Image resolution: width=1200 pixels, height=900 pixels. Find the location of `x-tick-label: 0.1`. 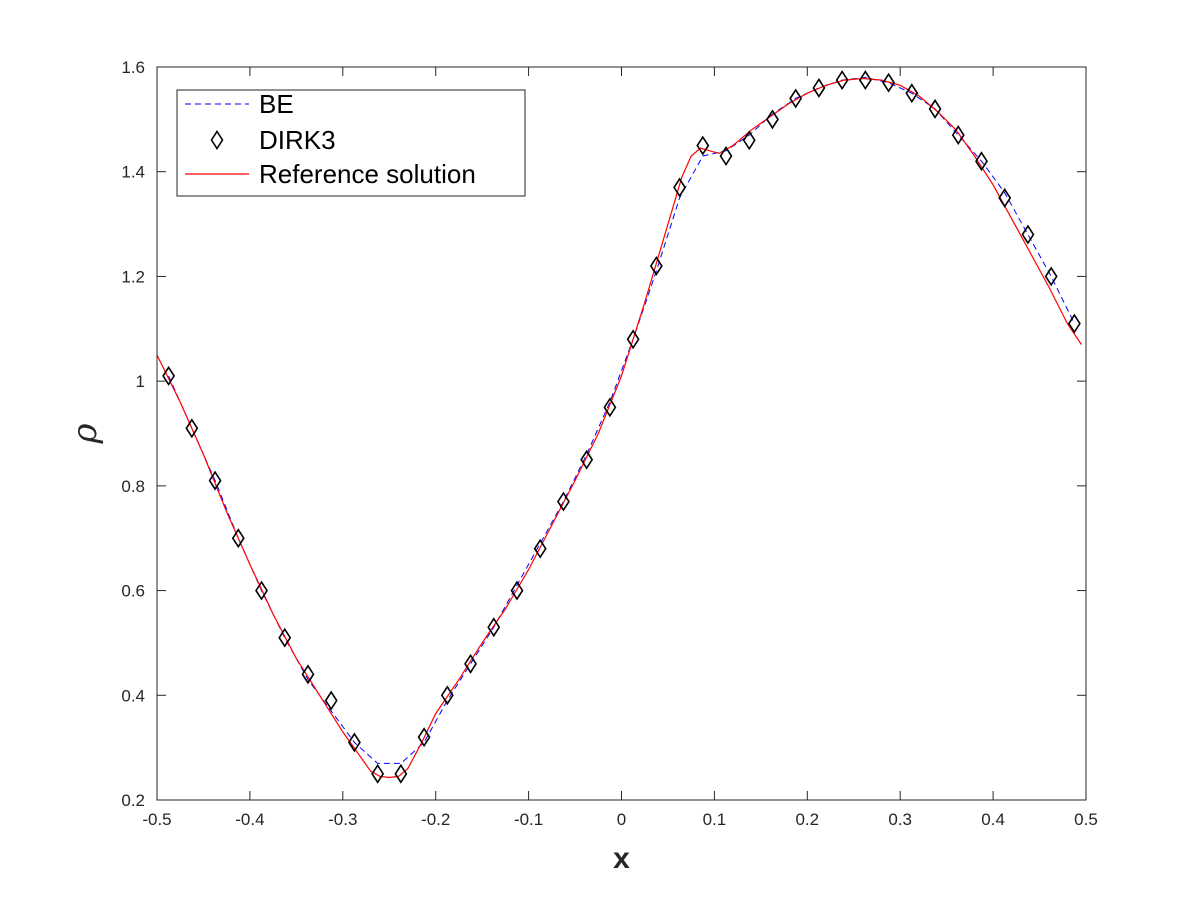

x-tick-label: 0.1 is located at coordinates (715, 819).